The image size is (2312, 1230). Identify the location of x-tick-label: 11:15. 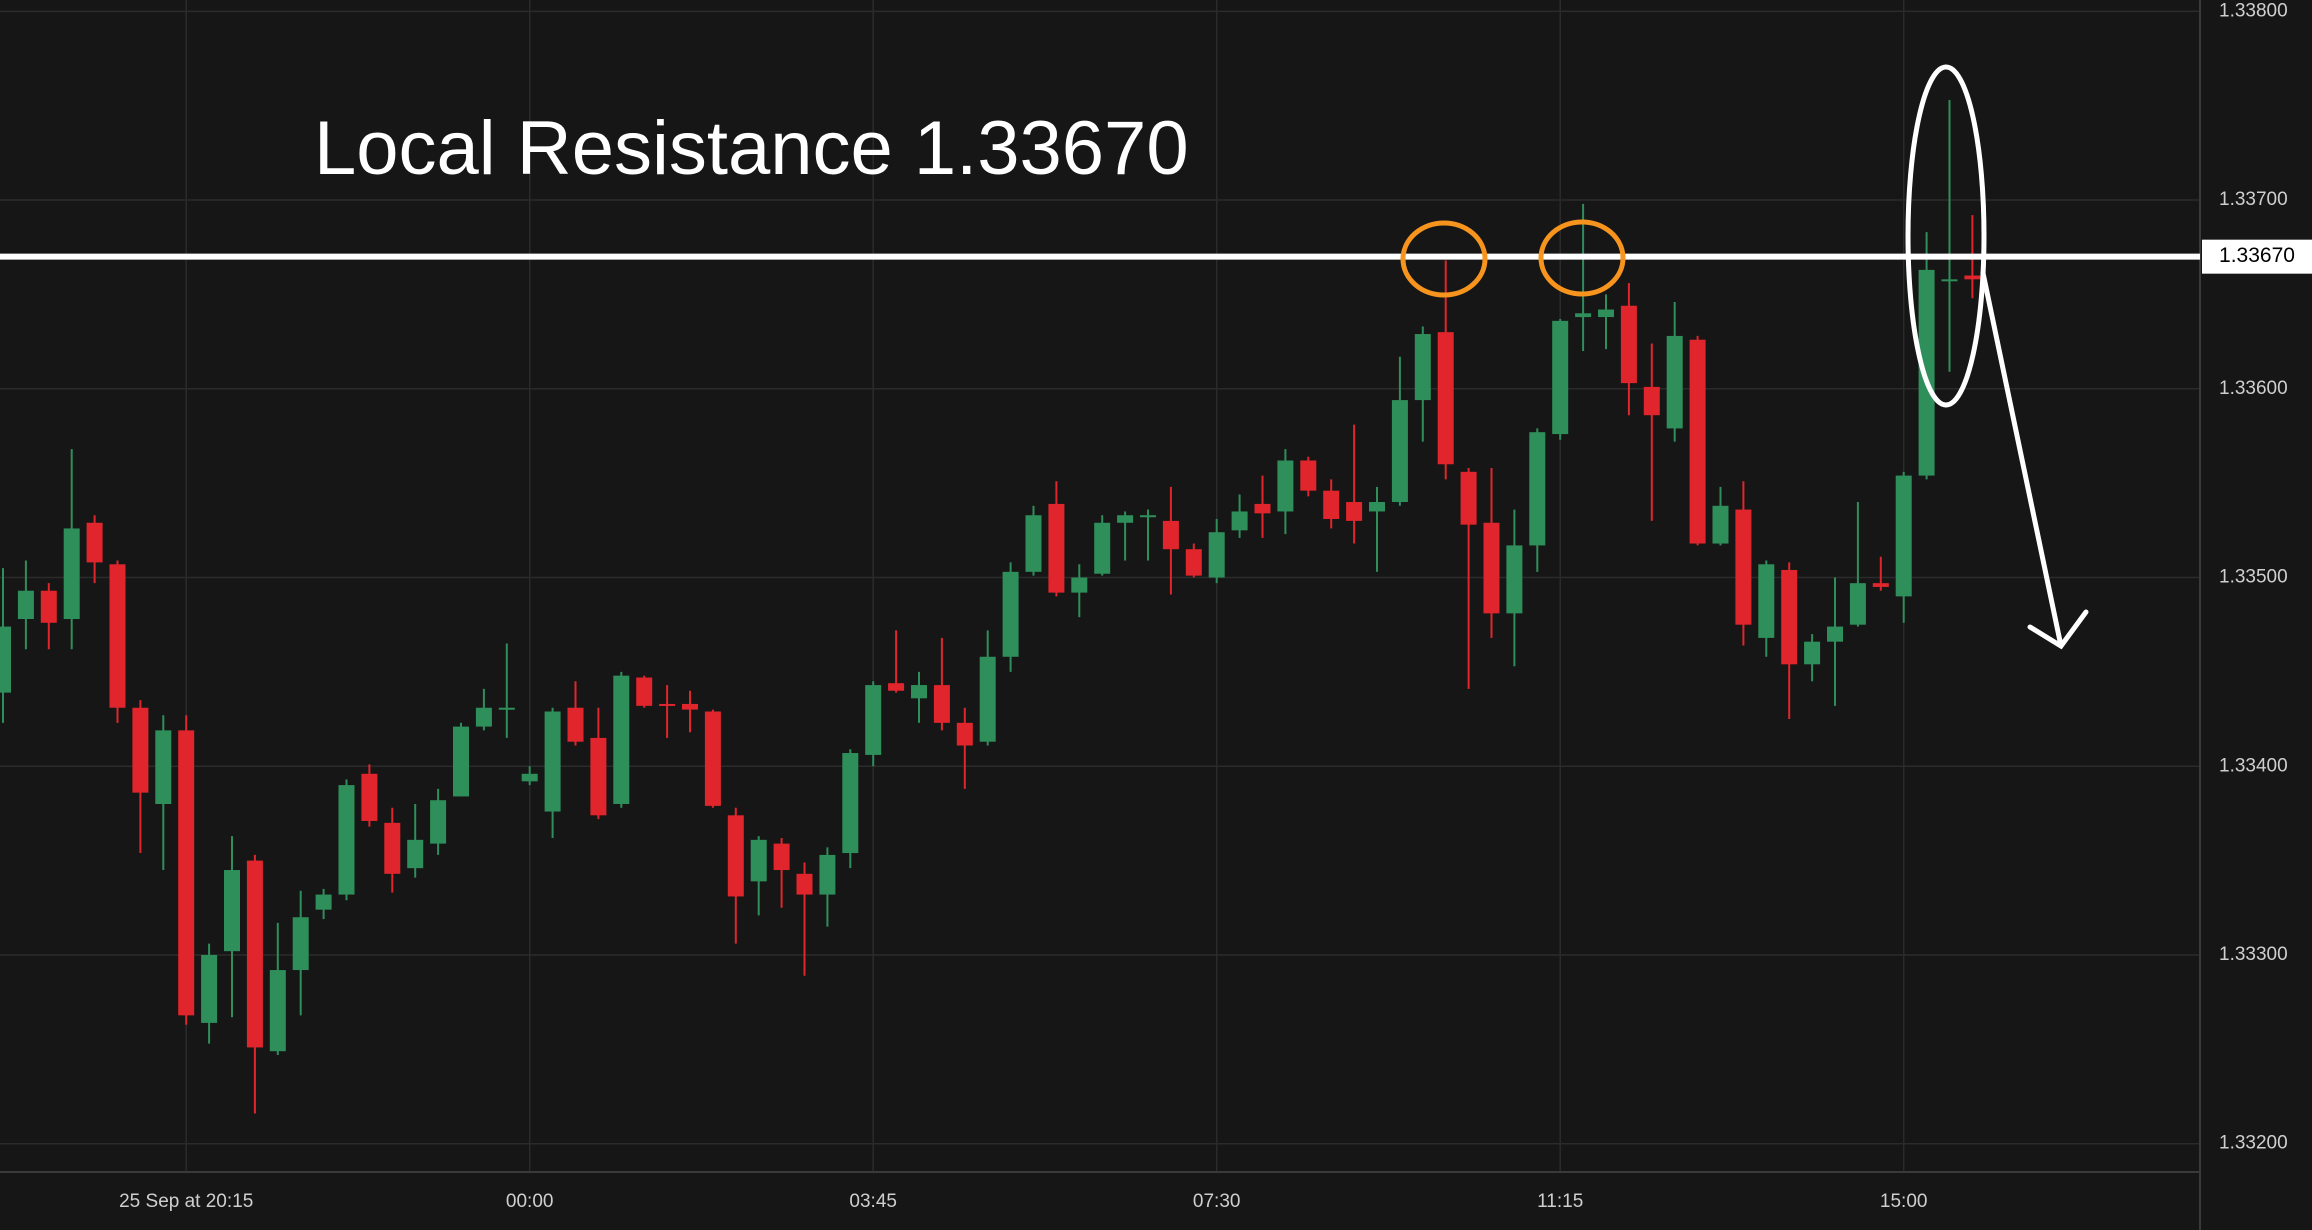
(1560, 1201).